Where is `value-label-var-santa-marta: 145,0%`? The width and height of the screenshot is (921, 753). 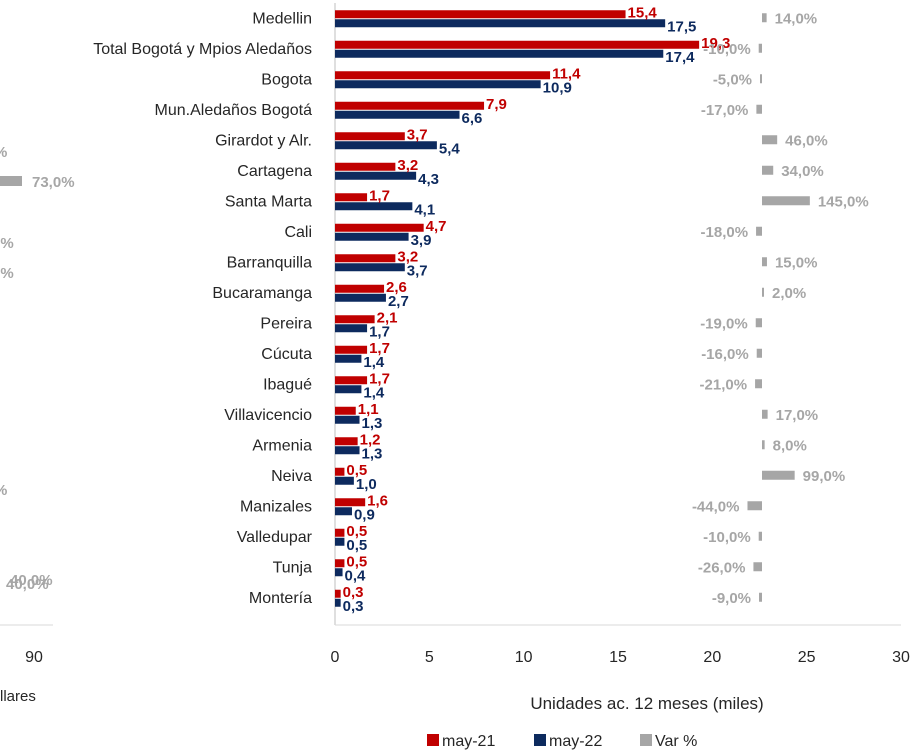 value-label-var-santa-marta: 145,0% is located at coordinates (843, 201).